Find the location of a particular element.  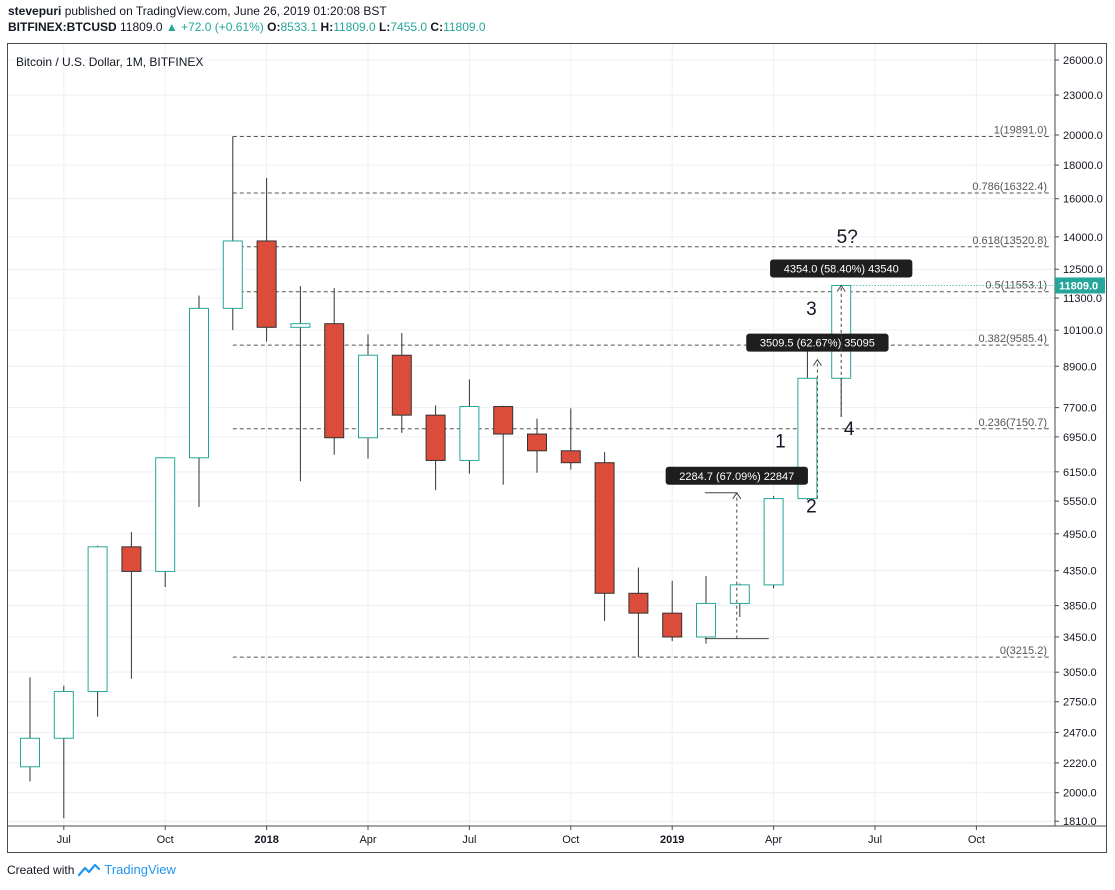

last-price: 11809.0 is located at coordinates (141, 27).